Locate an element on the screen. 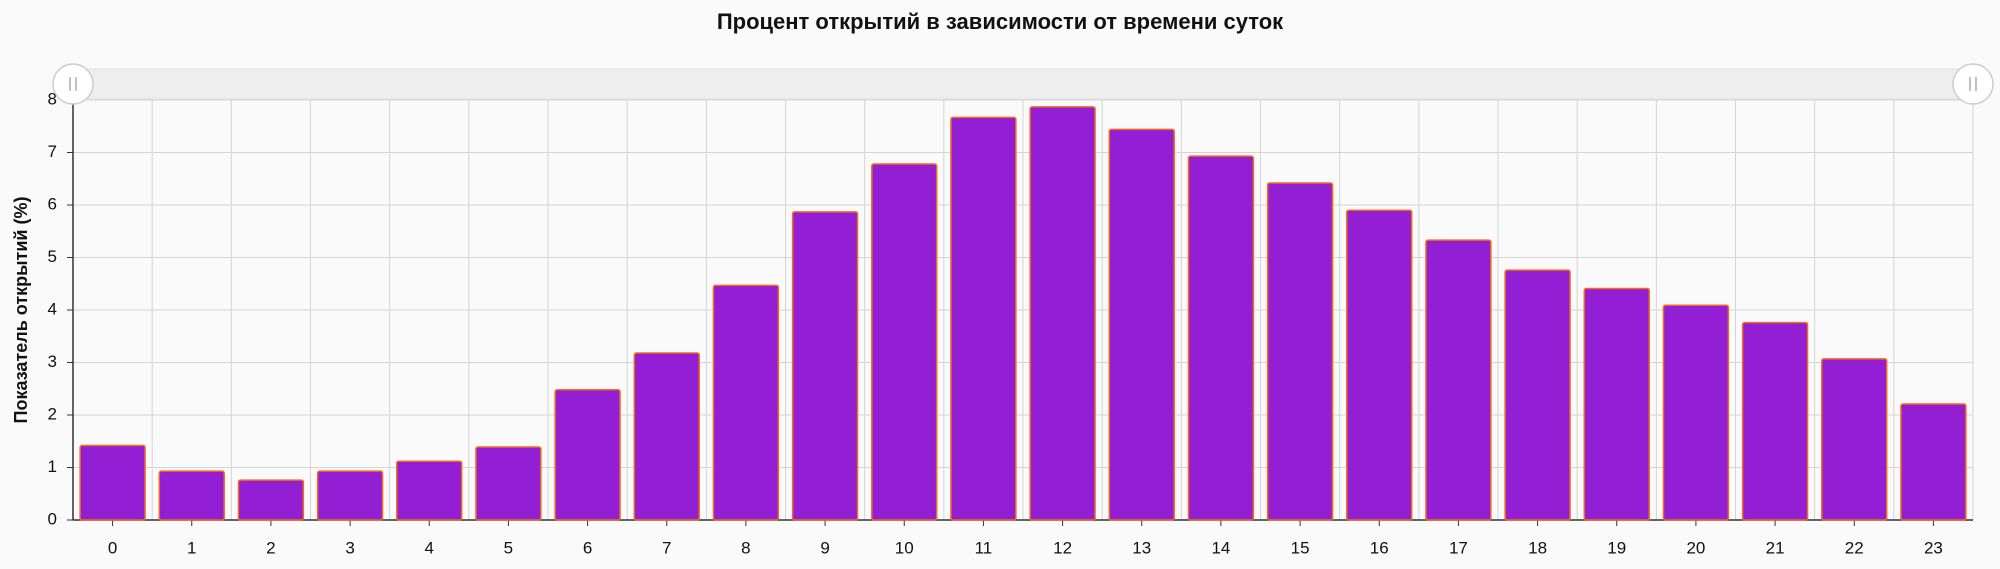 The height and width of the screenshot is (569, 2000). range-slider is located at coordinates (1023, 84).